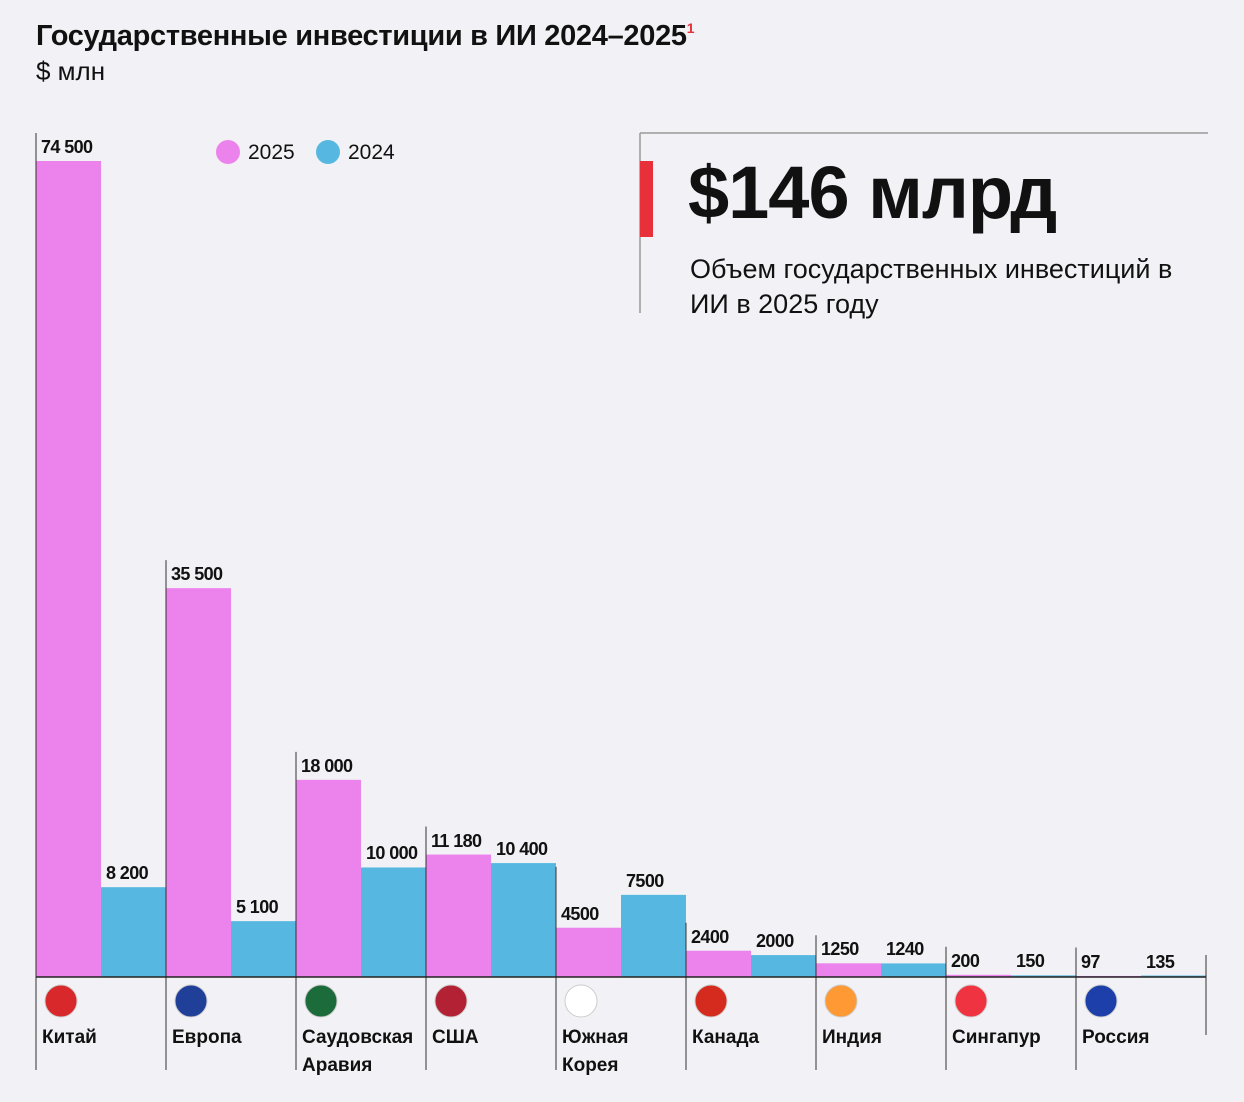 The width and height of the screenshot is (1244, 1102). I want to click on value-label: 1250, so click(840, 949).